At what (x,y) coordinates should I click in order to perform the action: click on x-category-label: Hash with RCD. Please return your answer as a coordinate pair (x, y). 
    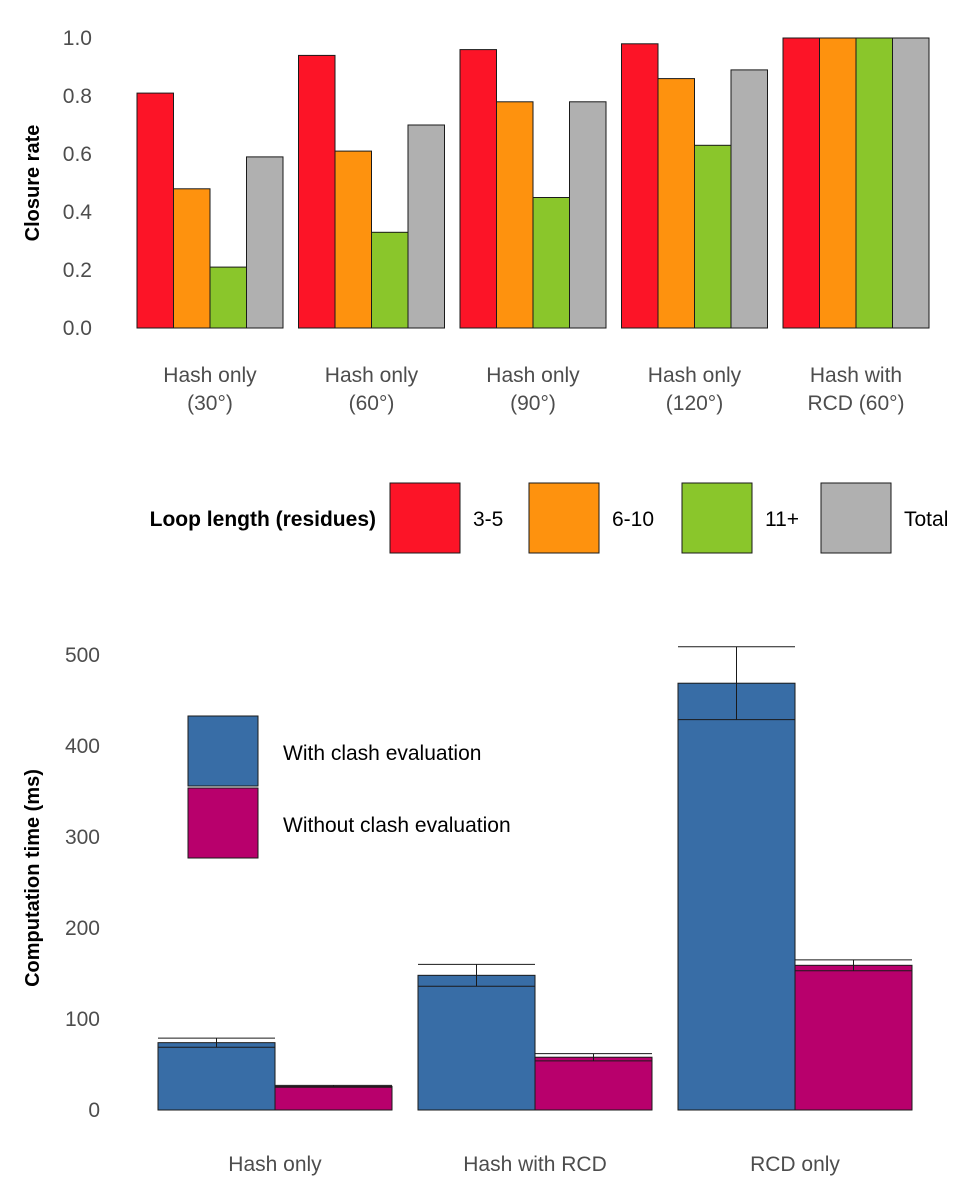
    Looking at the image, I should click on (535, 1164).